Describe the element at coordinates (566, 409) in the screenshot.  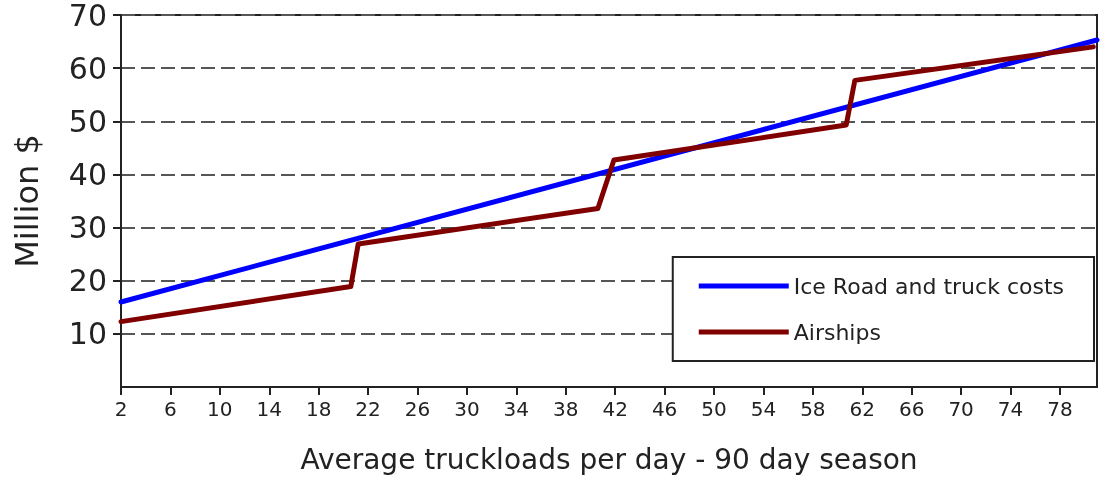
I see `x-tick-label: 38` at that location.